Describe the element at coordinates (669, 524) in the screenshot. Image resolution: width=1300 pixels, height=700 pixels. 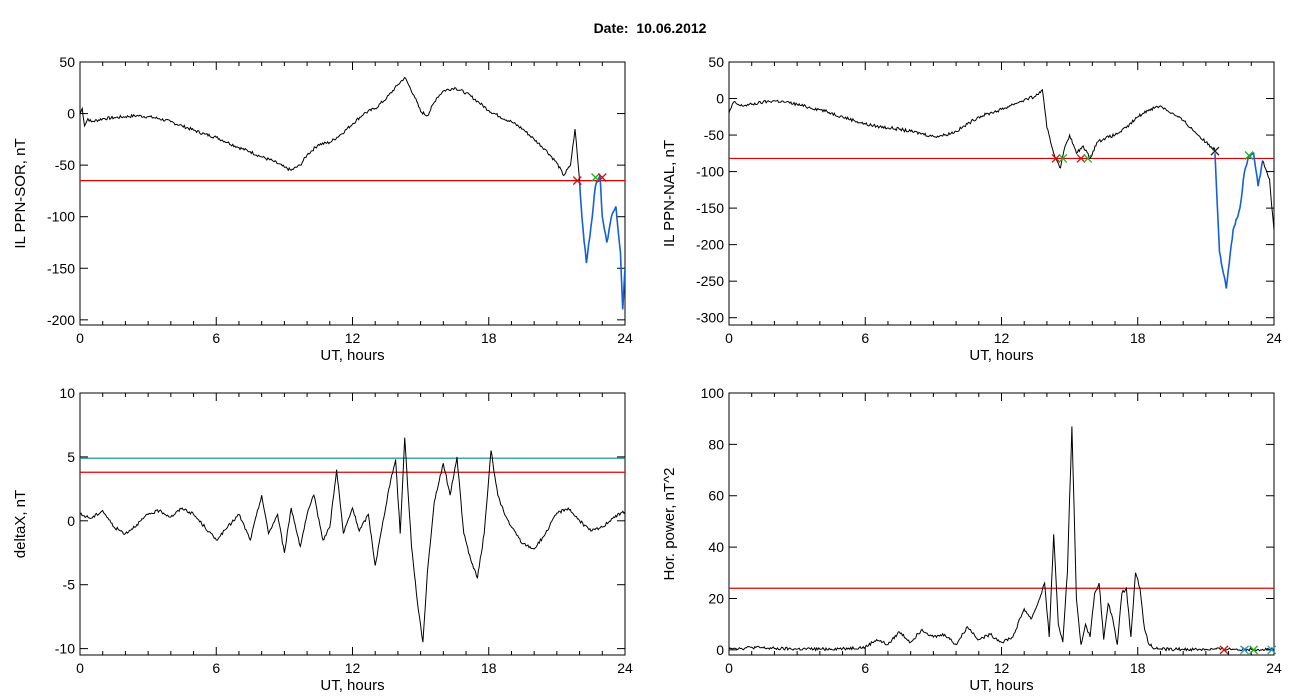
I see `y-axis-label: Hor. power, nT^2` at that location.